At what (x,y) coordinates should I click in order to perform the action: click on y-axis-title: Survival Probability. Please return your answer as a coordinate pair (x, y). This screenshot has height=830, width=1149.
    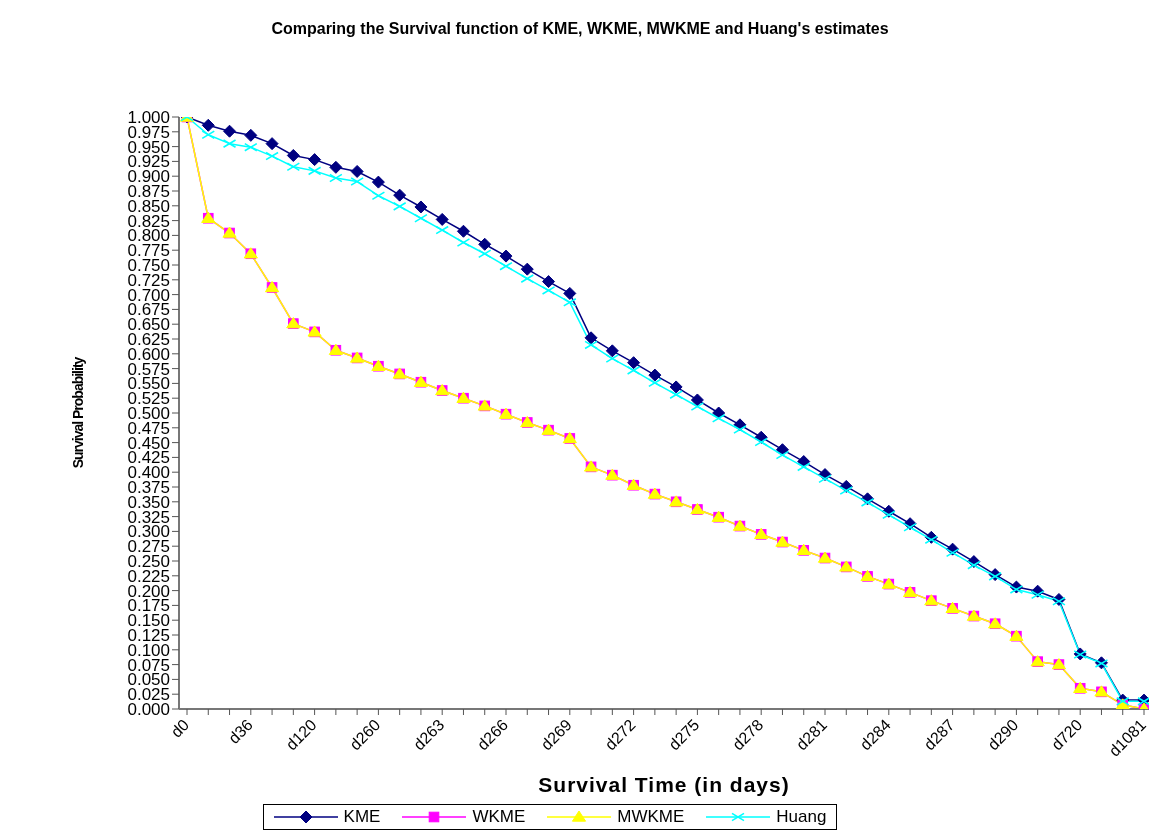
    Looking at the image, I should click on (77, 412).